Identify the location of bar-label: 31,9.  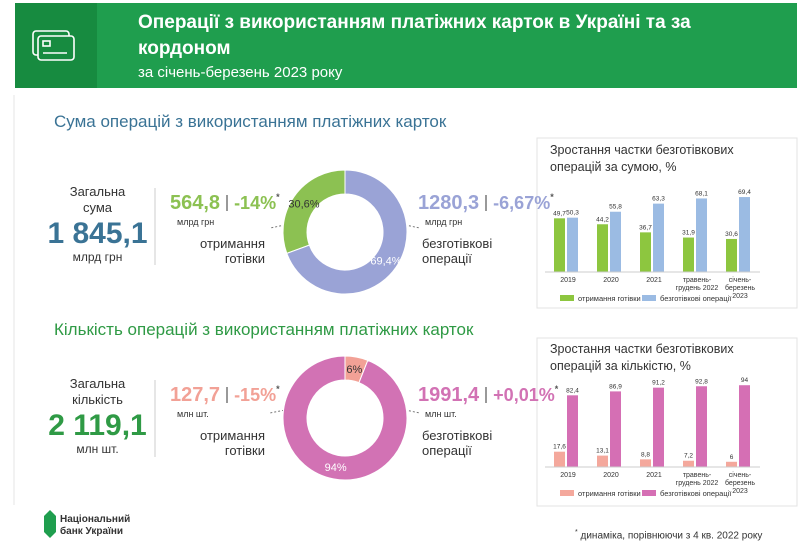
(688, 233).